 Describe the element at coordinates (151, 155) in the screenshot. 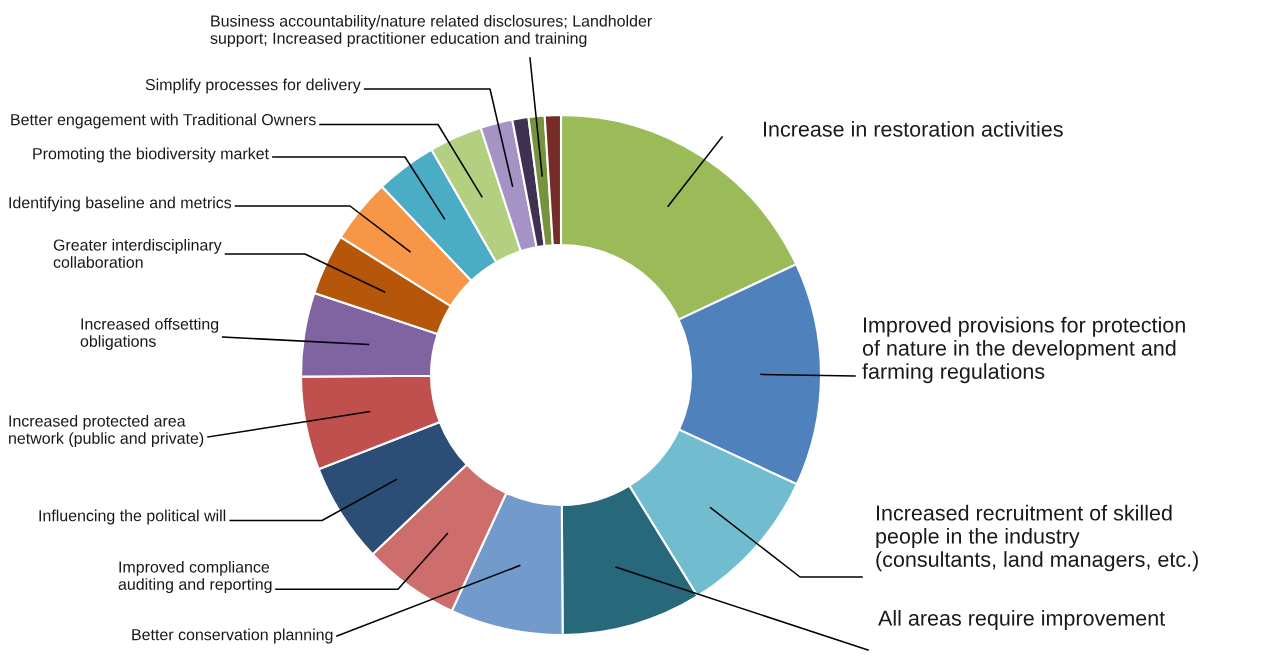

I see `slice-label: Promoting the biodiversity market` at that location.